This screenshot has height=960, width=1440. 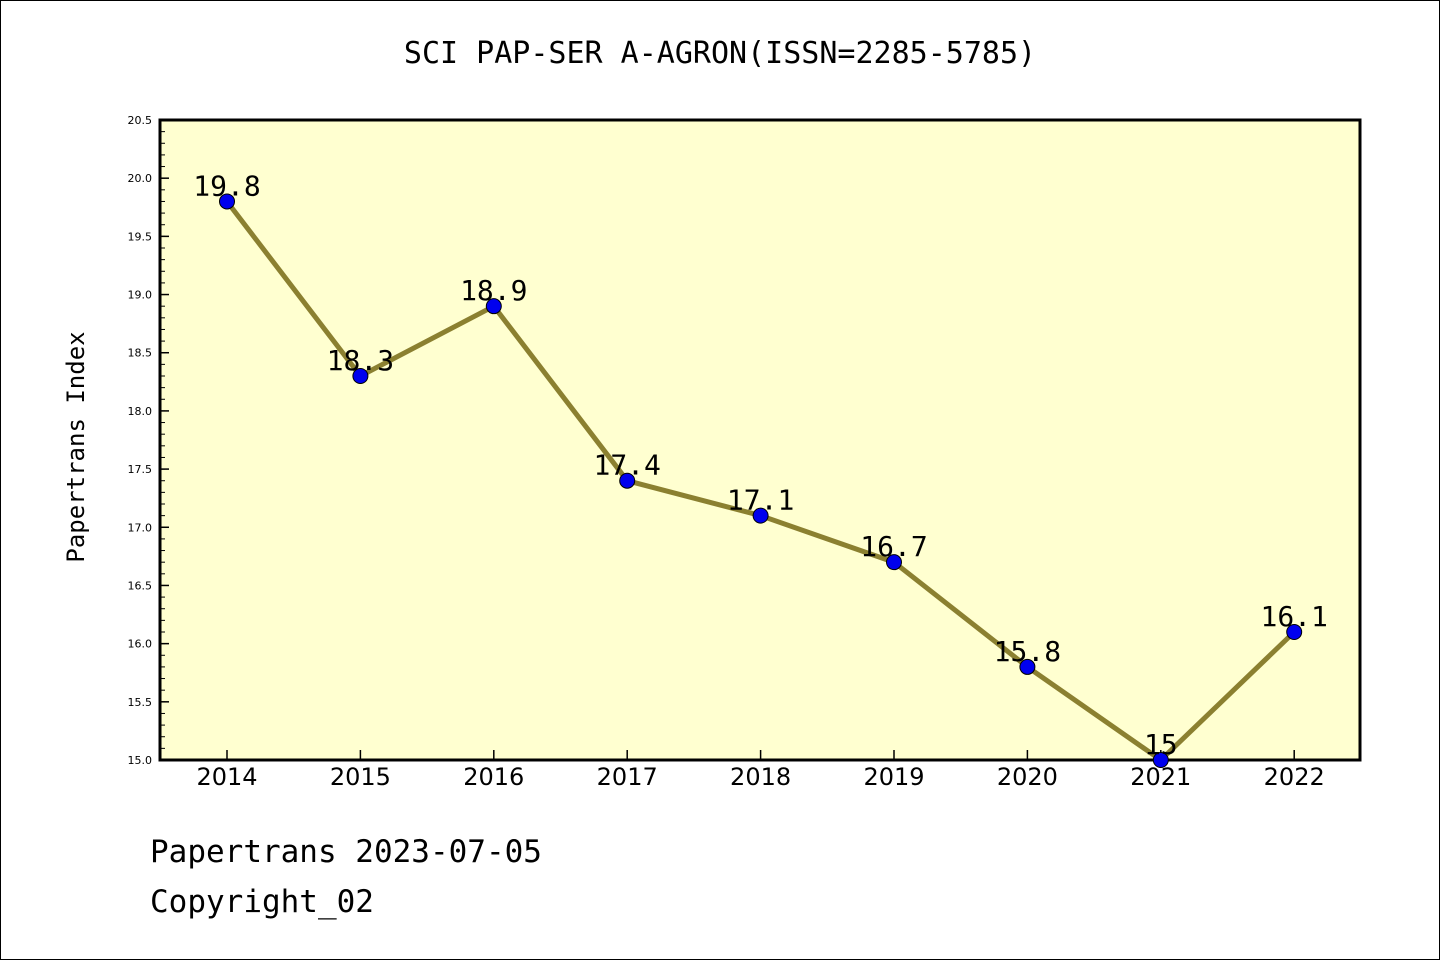 I want to click on data-label: 15.8, so click(x=1027, y=651).